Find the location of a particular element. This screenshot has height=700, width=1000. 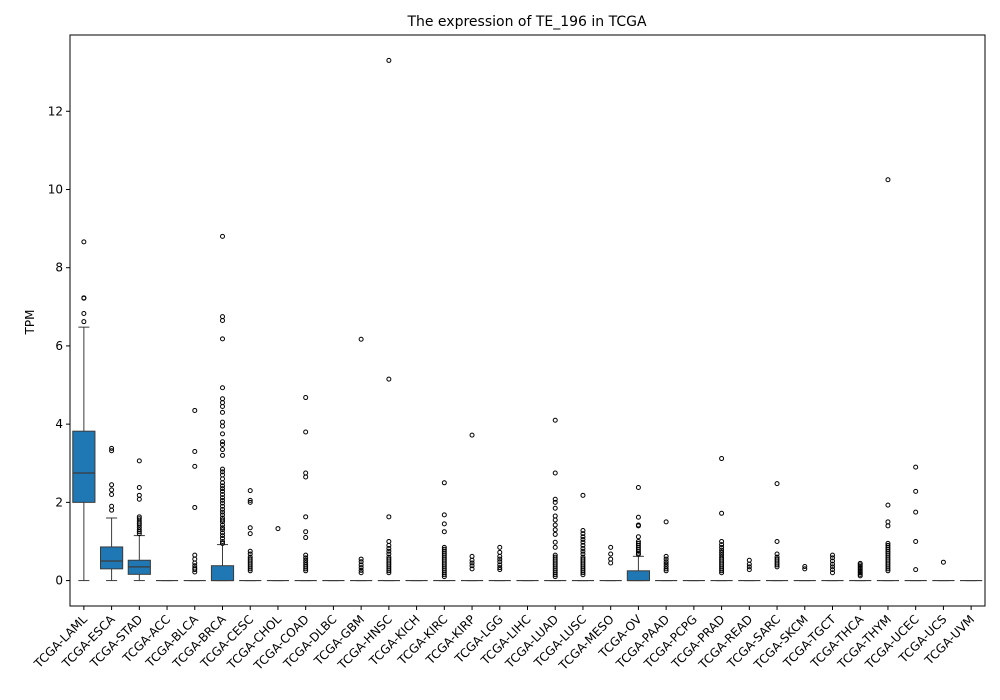

chart-title: The expression of TE_196 in TCGA is located at coordinates (526, 22).